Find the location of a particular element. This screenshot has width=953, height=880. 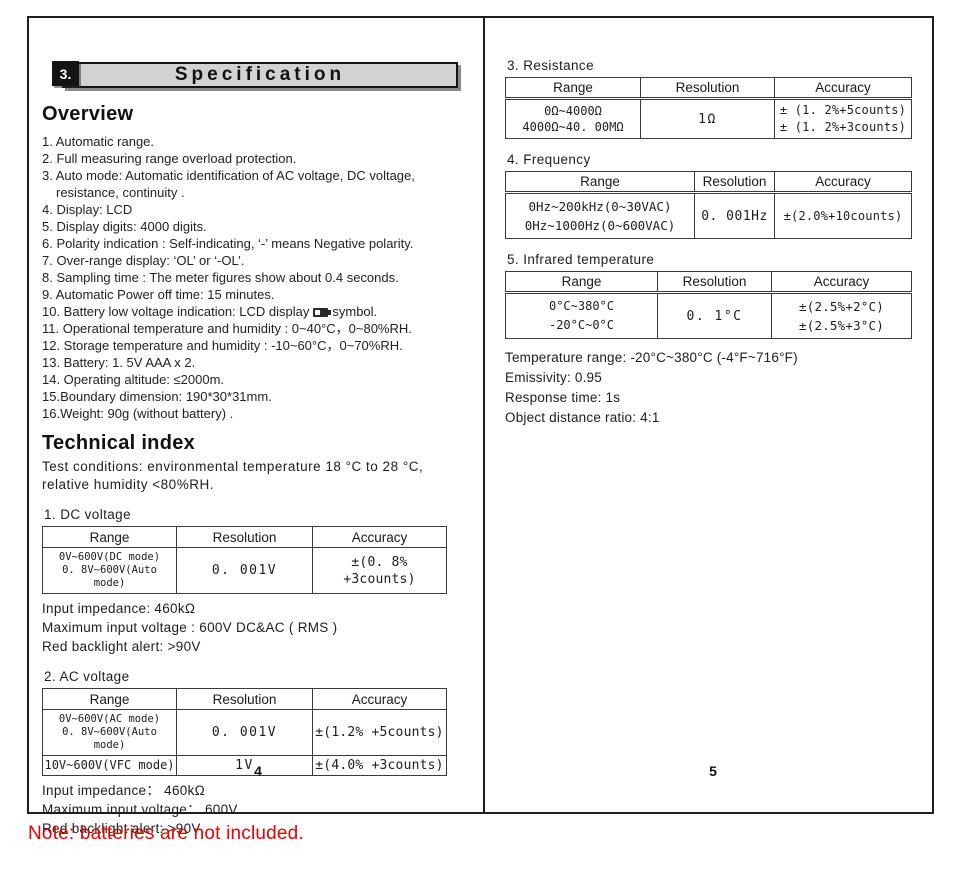

section-title: Specification is located at coordinates (260, 74).